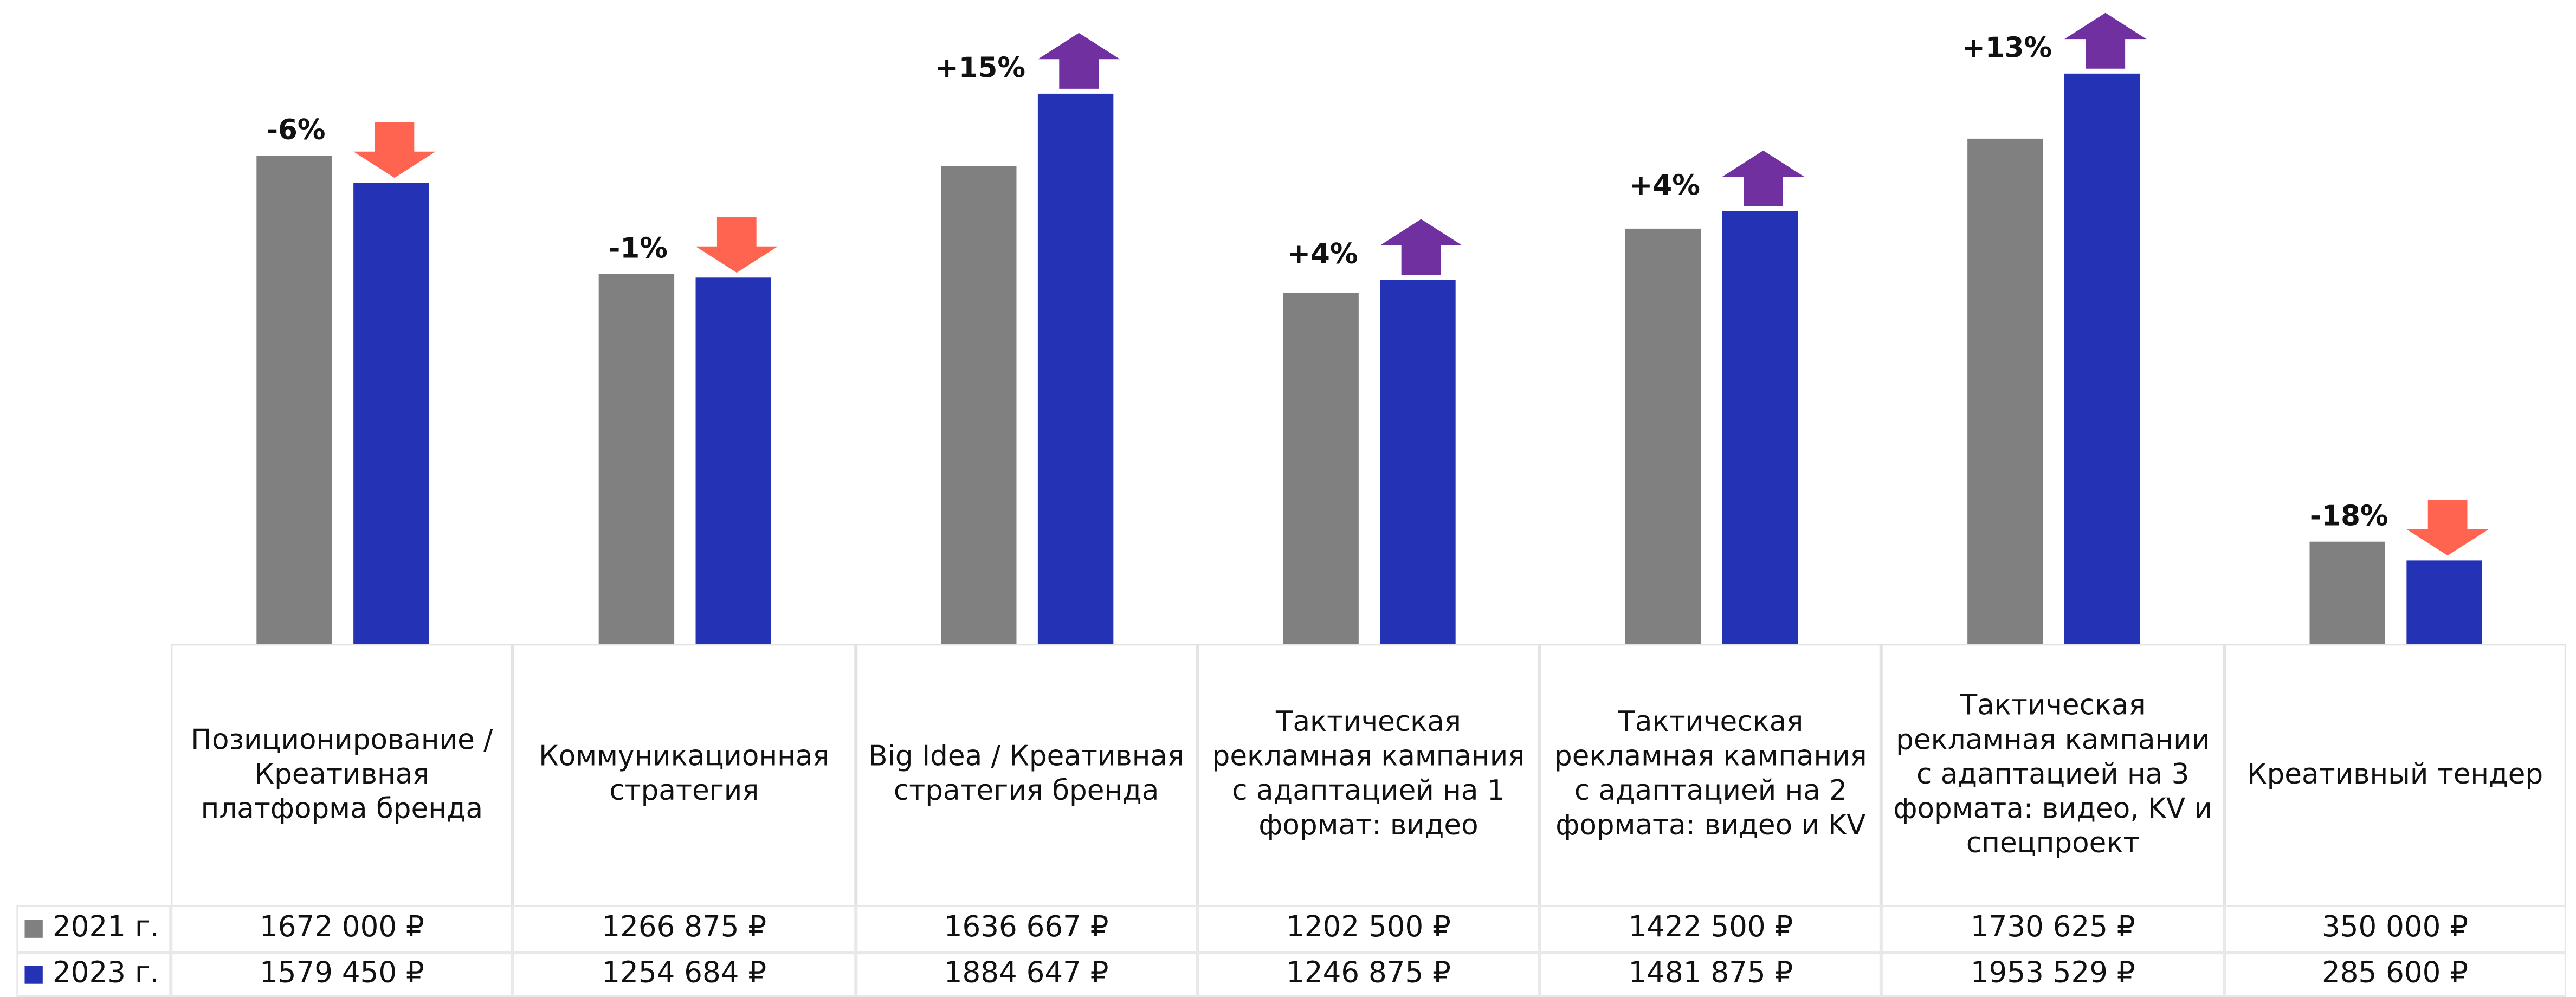  I want to click on legend-label: 2023 г., so click(106, 973).